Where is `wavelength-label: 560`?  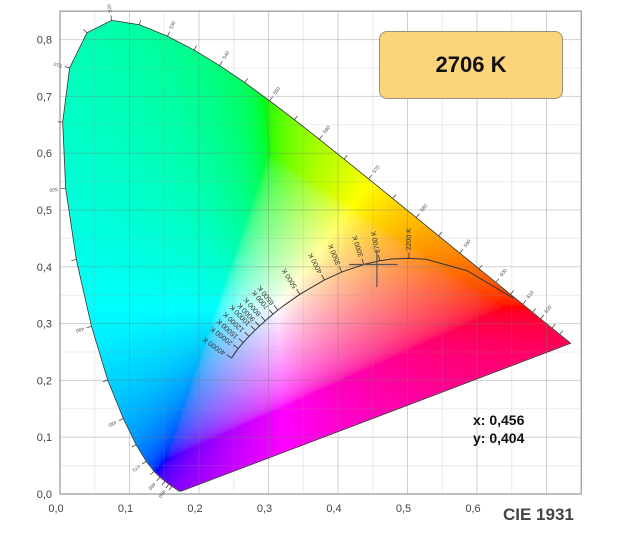
wavelength-label: 560 is located at coordinates (327, 130).